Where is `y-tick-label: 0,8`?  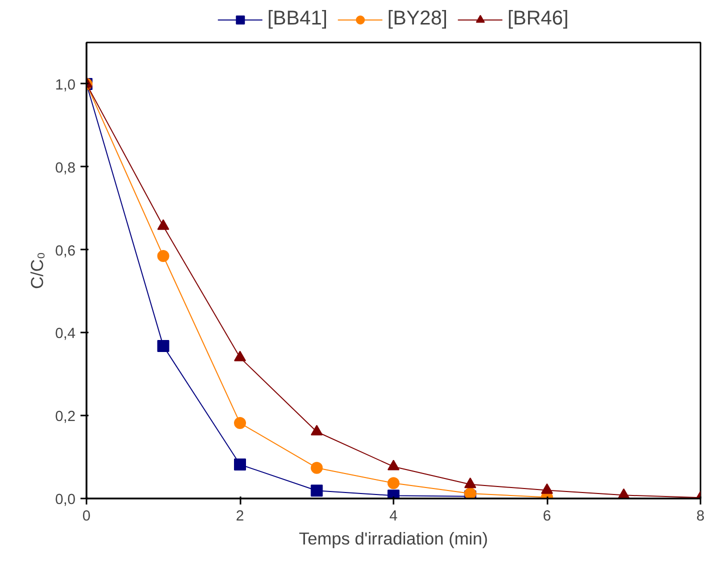 y-tick-label: 0,8 is located at coordinates (65, 168).